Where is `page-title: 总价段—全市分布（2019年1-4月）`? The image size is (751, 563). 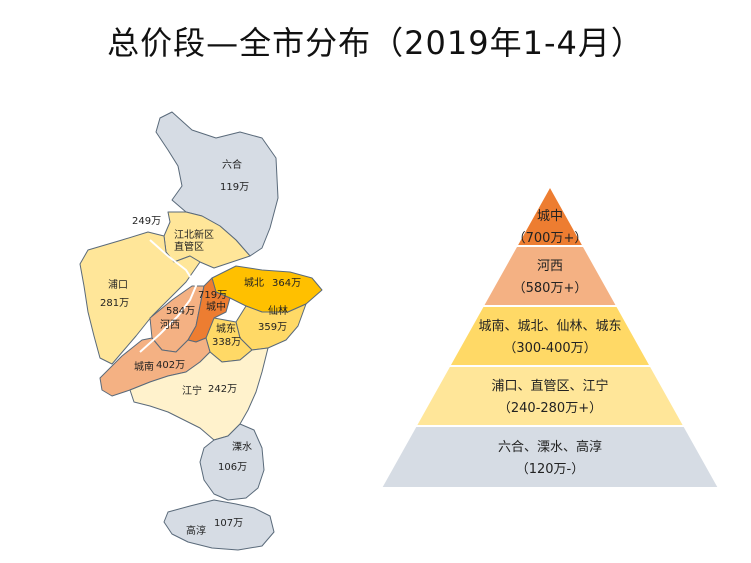 page-title: 总价段—全市分布（2019年1-4月） is located at coordinates (375, 43).